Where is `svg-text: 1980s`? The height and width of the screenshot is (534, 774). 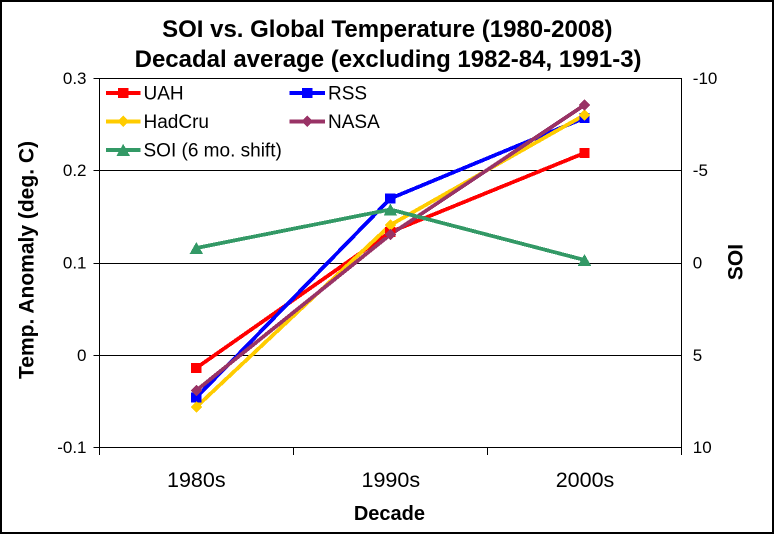 svg-text: 1980s is located at coordinates (196, 480).